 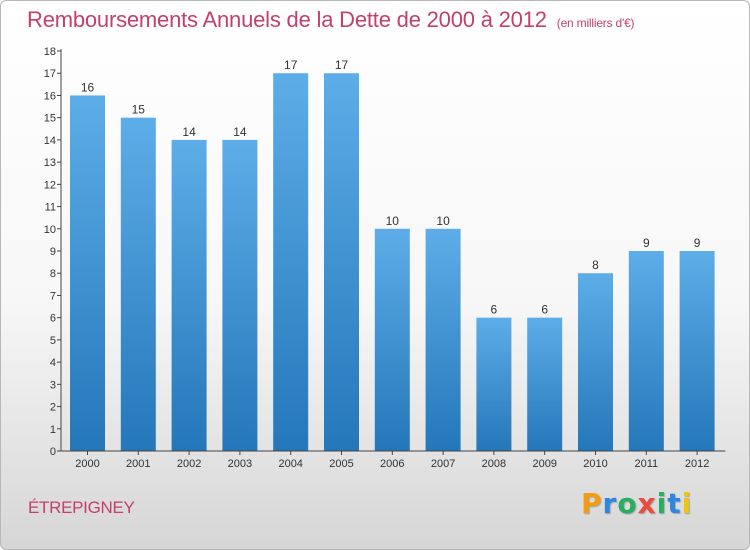 I want to click on y-tick-label: 15, so click(x=50, y=119).